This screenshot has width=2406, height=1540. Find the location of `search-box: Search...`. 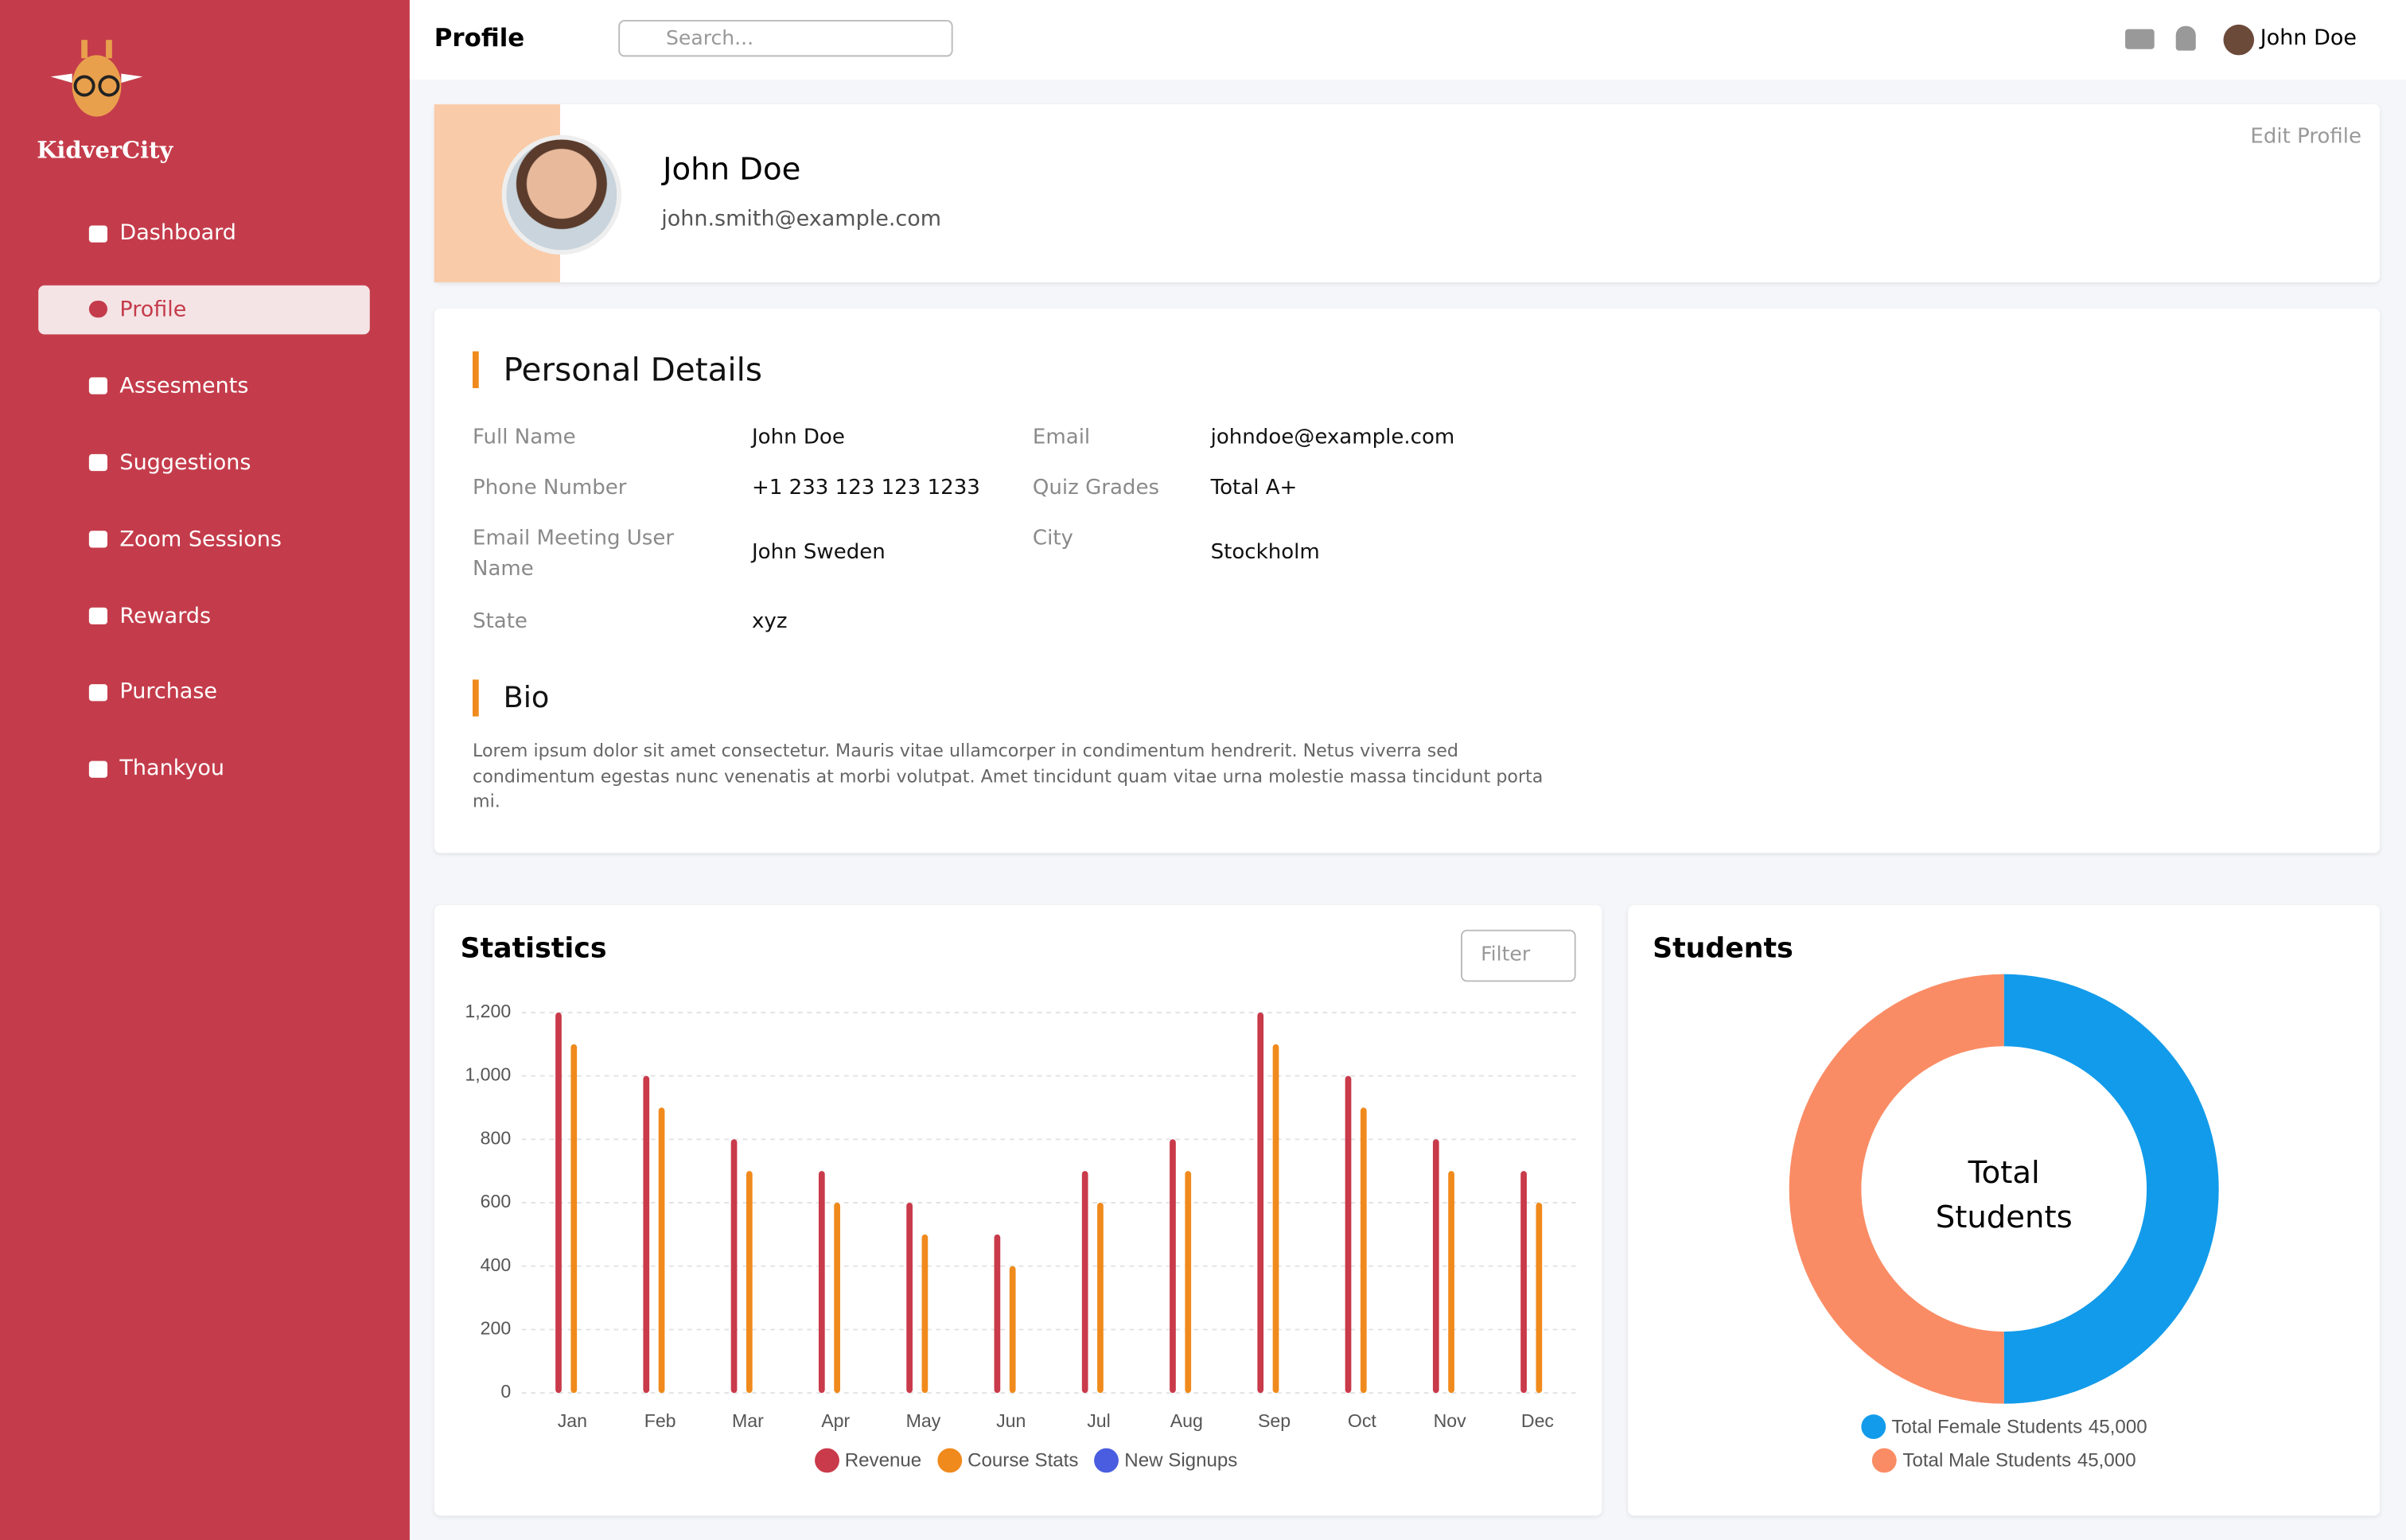

search-box: Search... is located at coordinates (785, 38).